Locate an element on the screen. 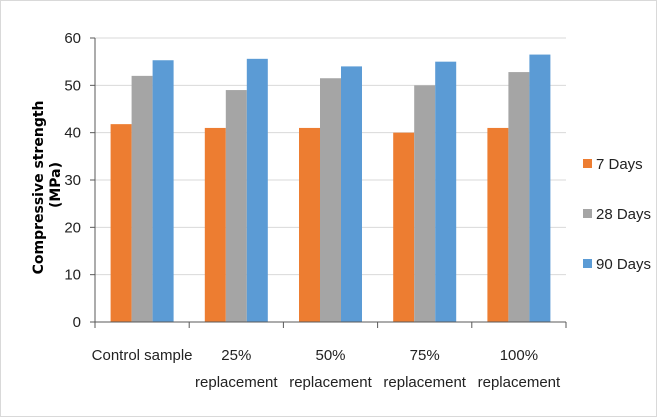  y-tick-labels: 0 10 20 30 40 50 60 is located at coordinates (72, 180).